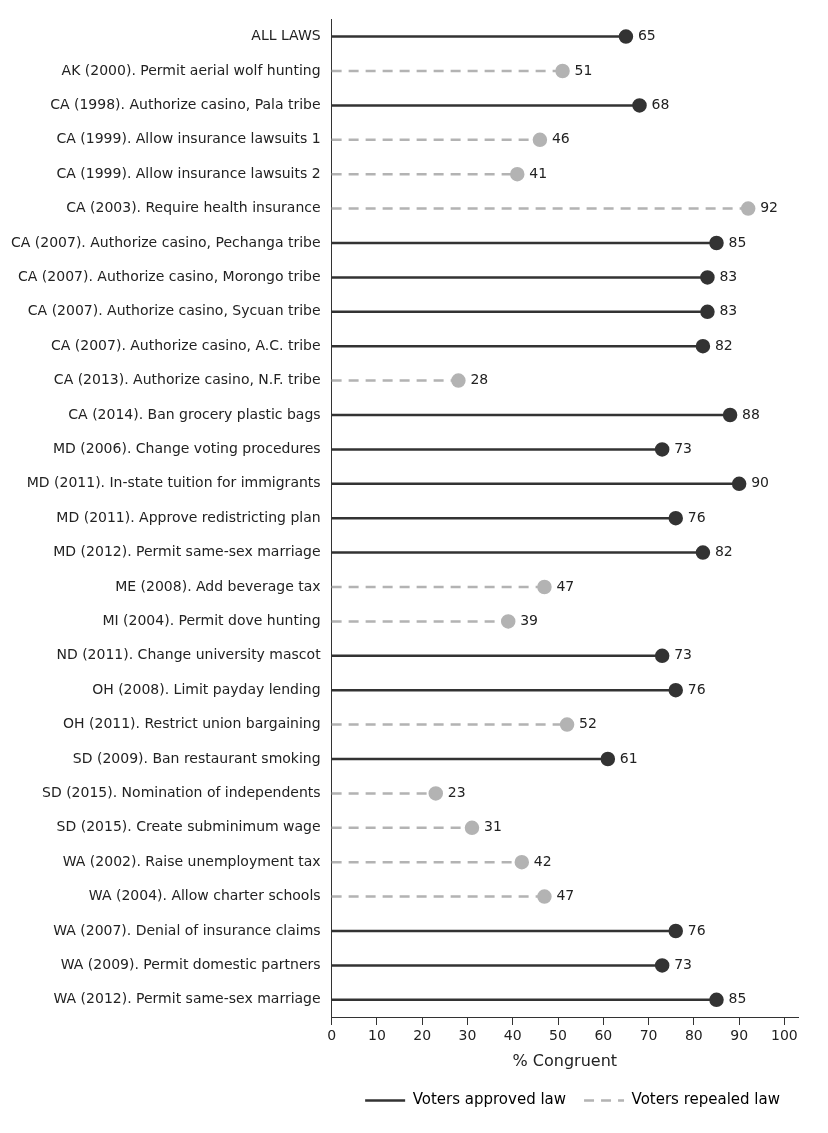 The height and width of the screenshot is (1133, 828). What do you see at coordinates (565, 1060) in the screenshot?
I see `x-axis-title: % Congruent` at bounding box center [565, 1060].